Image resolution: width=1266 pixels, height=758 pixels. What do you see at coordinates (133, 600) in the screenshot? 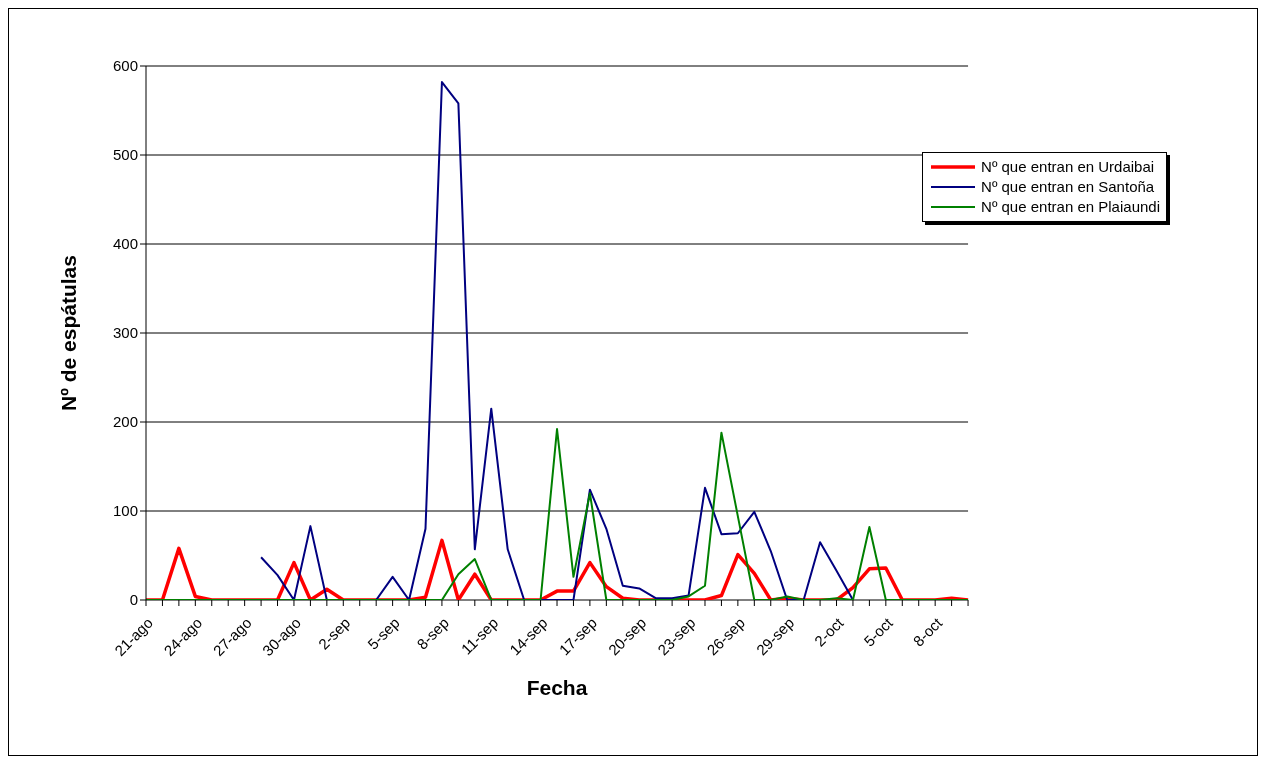
I see `y-tick-label: 0` at bounding box center [133, 600].